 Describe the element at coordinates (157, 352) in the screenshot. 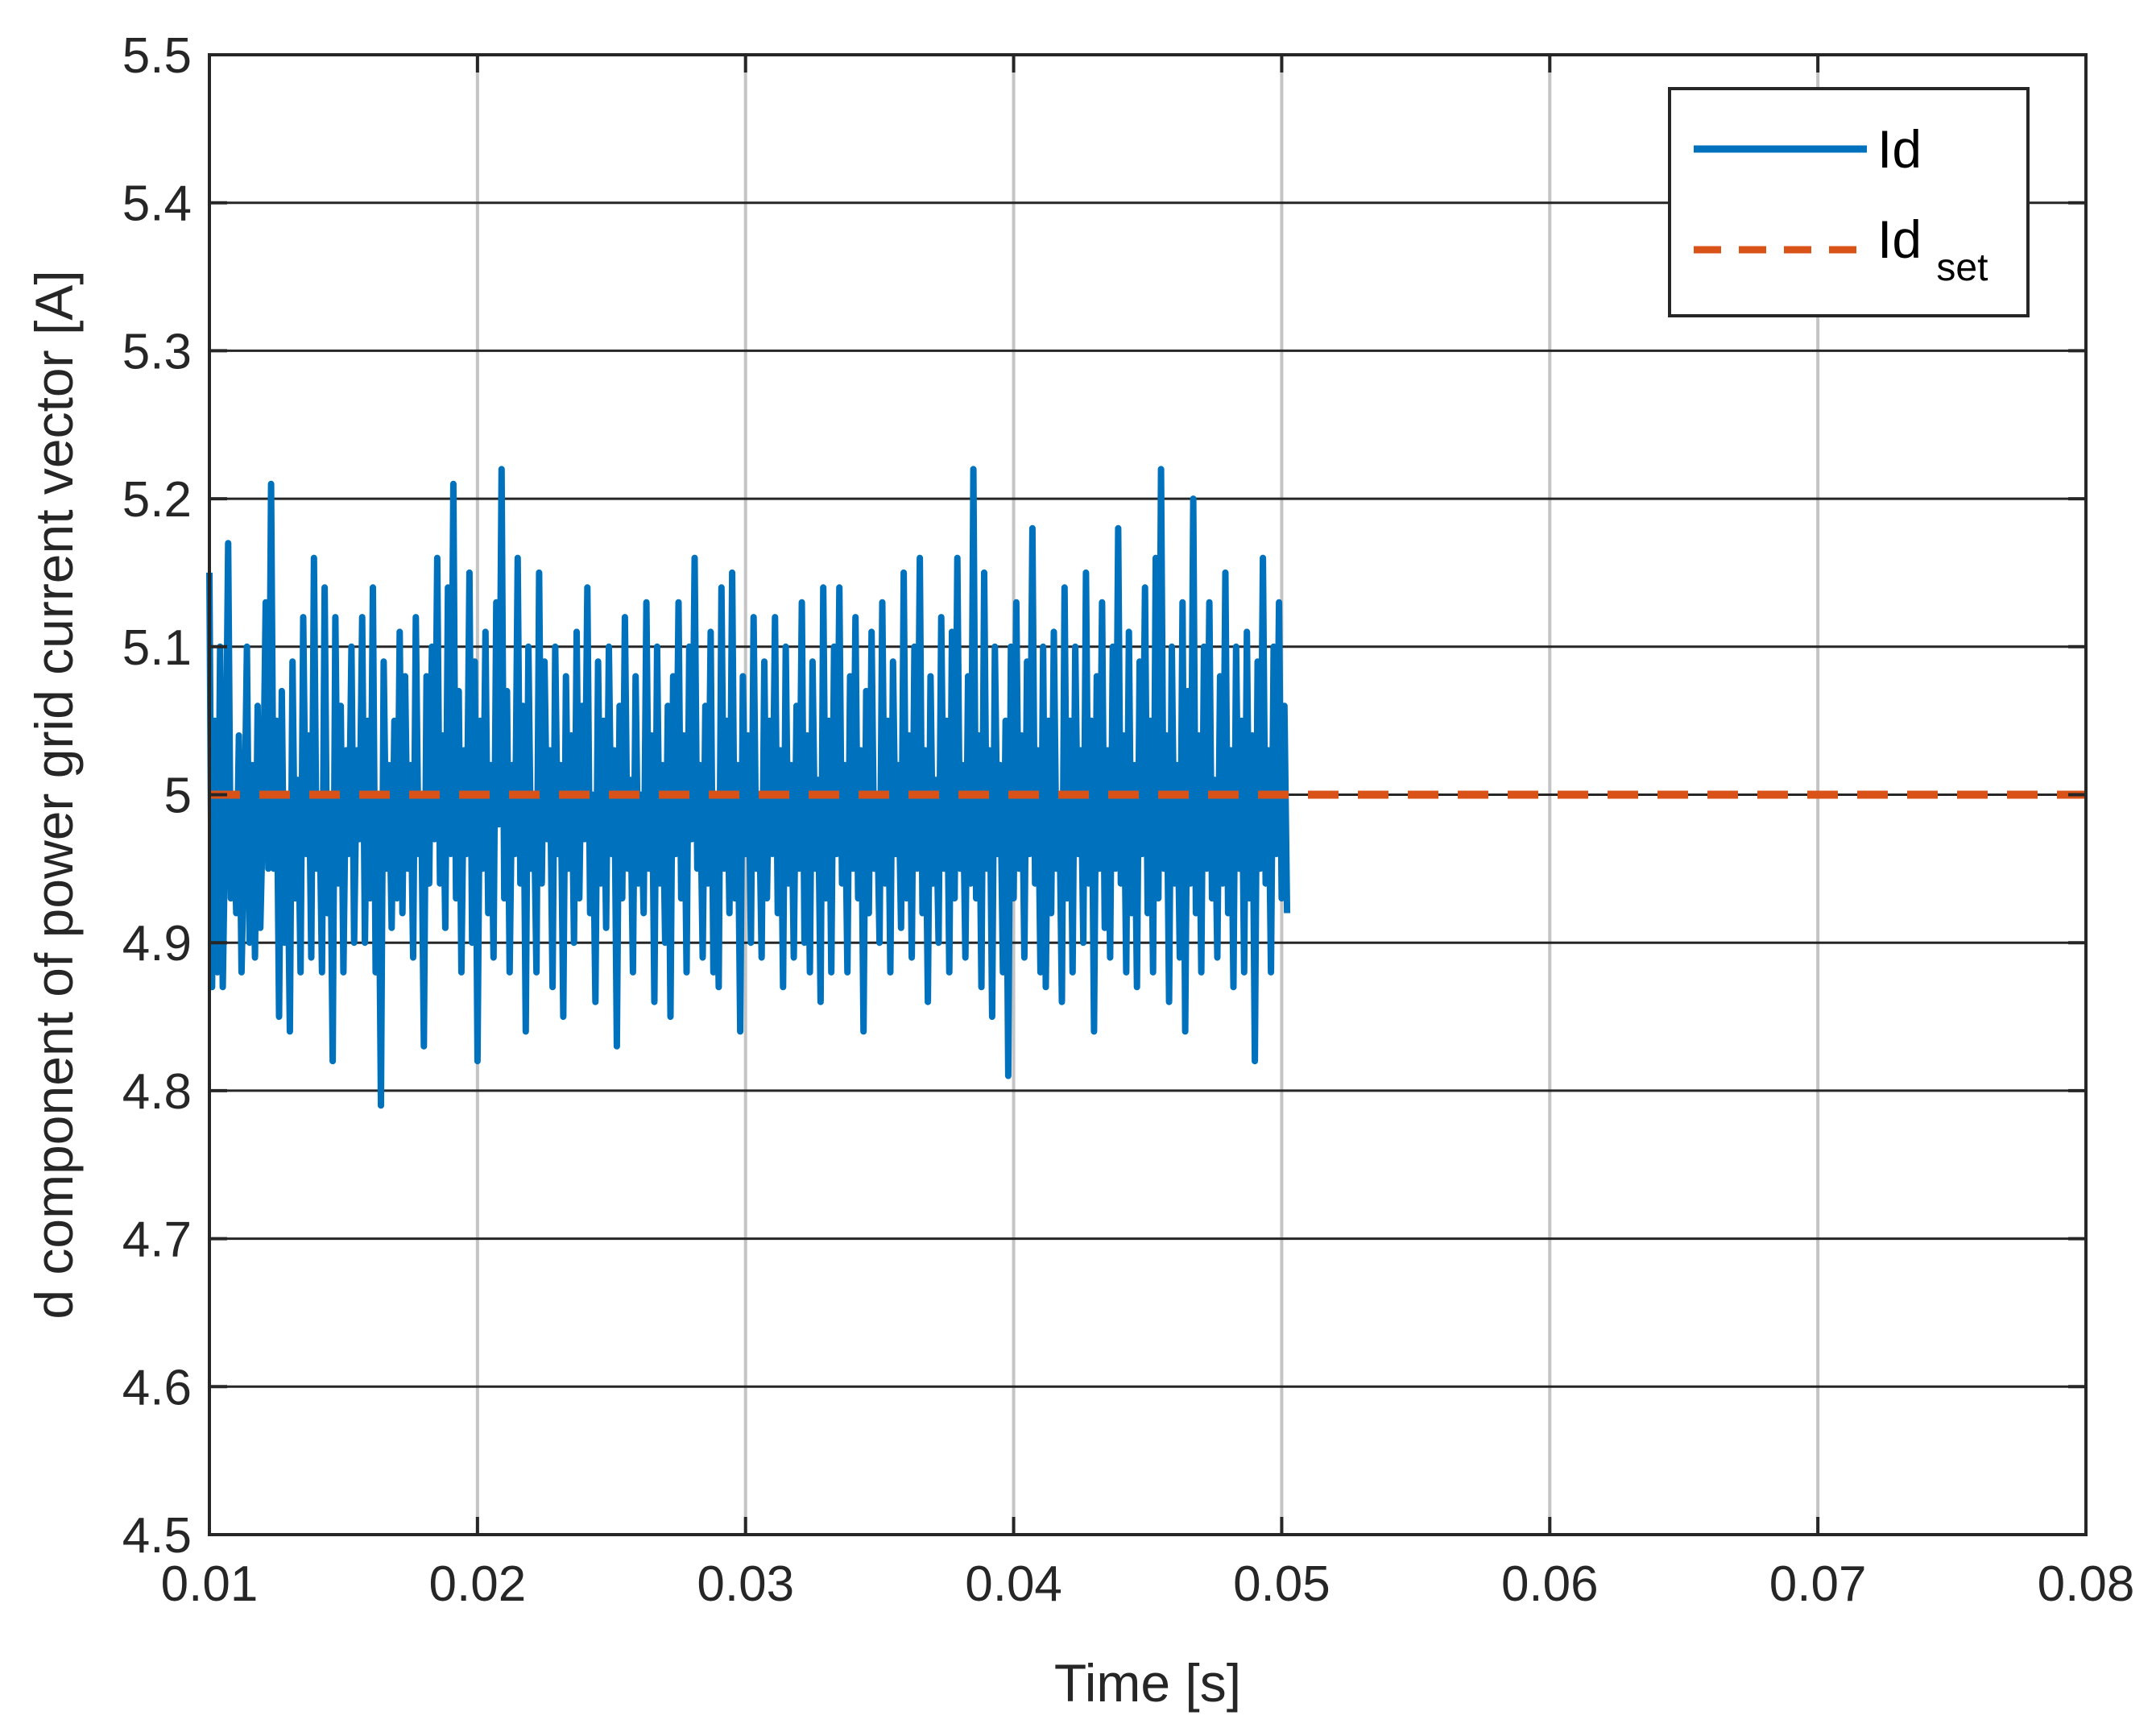

I see `y-tick-label: 5.3` at that location.